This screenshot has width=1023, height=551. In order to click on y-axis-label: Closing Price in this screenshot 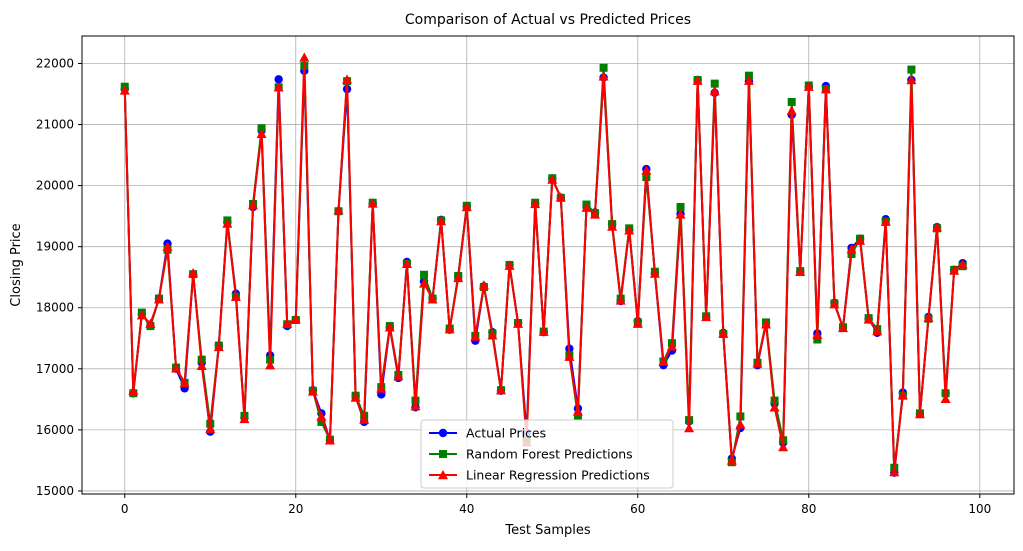, I will do `click(16, 264)`.